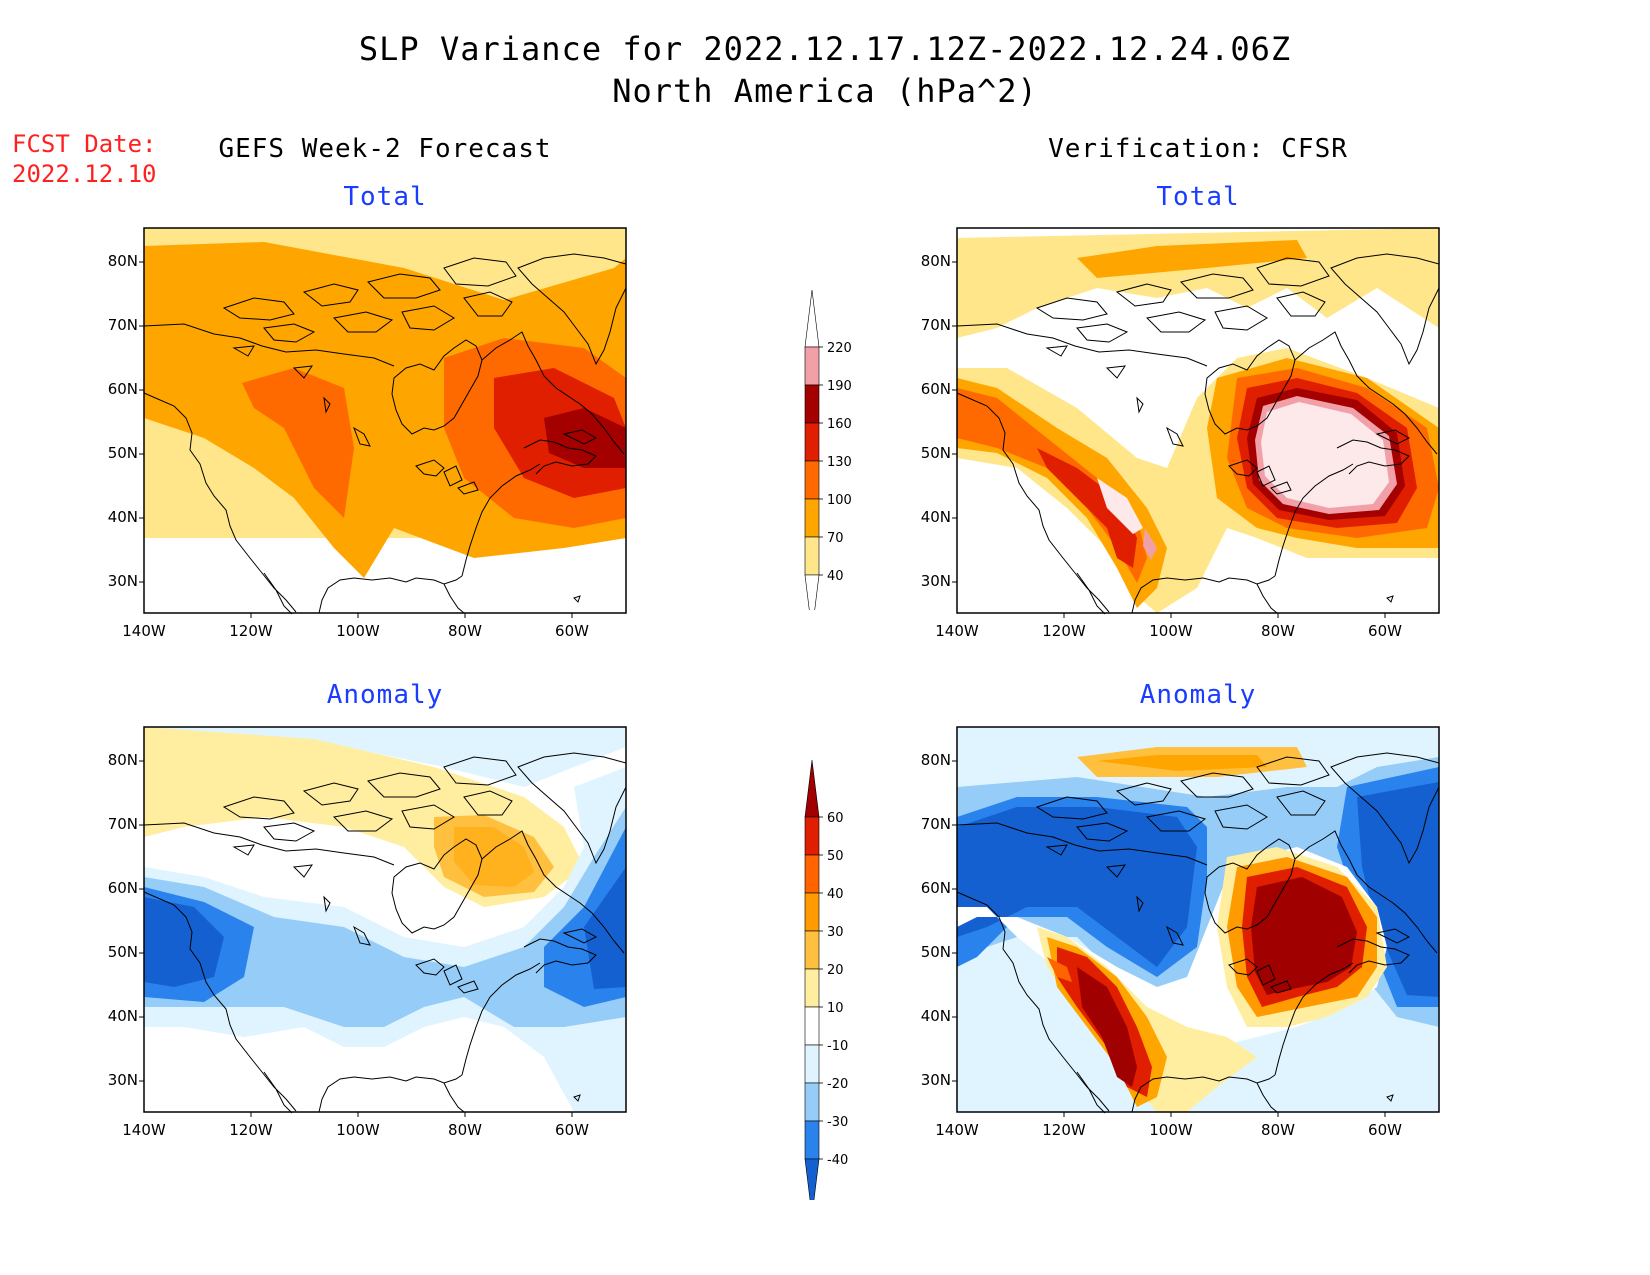  I want to click on anomaly-colorbar-label: -20, so click(837, 1084).